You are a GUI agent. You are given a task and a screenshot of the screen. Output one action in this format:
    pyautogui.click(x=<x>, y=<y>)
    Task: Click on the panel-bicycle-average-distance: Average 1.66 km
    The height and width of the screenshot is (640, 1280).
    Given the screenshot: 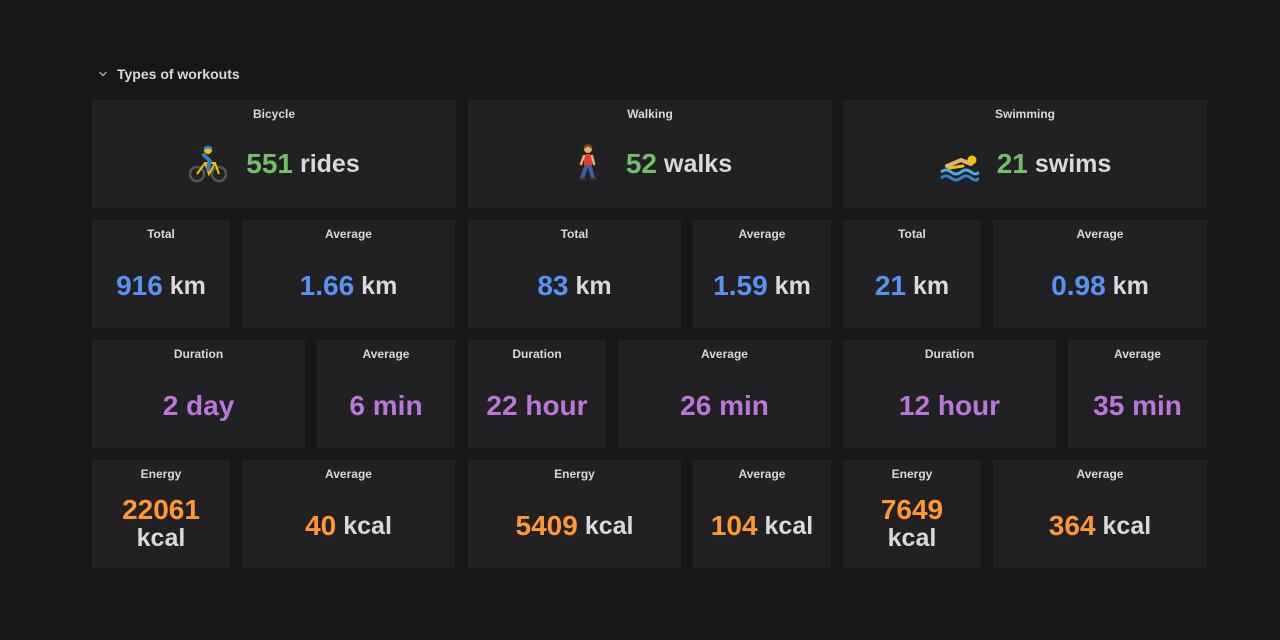 What is the action you would take?
    pyautogui.click(x=348, y=274)
    